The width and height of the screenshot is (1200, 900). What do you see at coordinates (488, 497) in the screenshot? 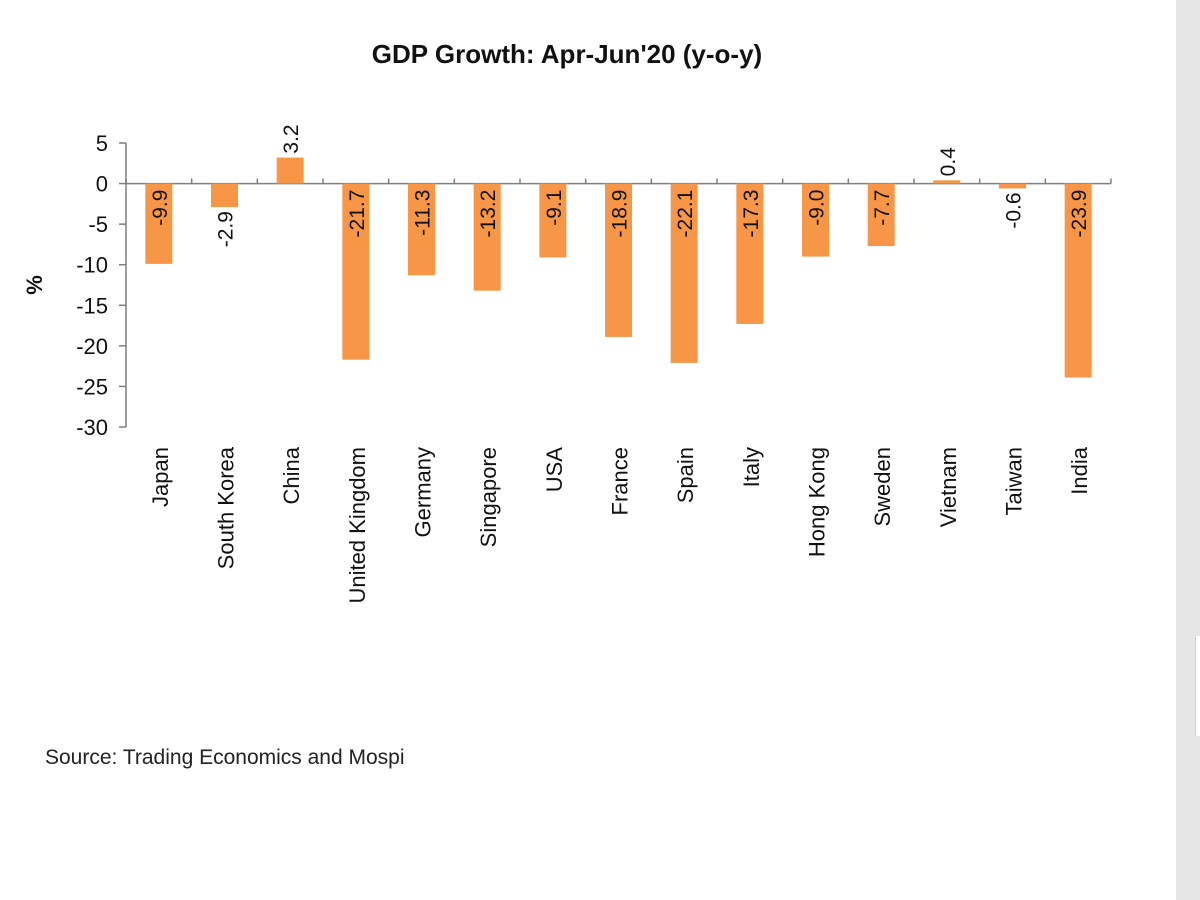
I see `category-label: Singapore` at bounding box center [488, 497].